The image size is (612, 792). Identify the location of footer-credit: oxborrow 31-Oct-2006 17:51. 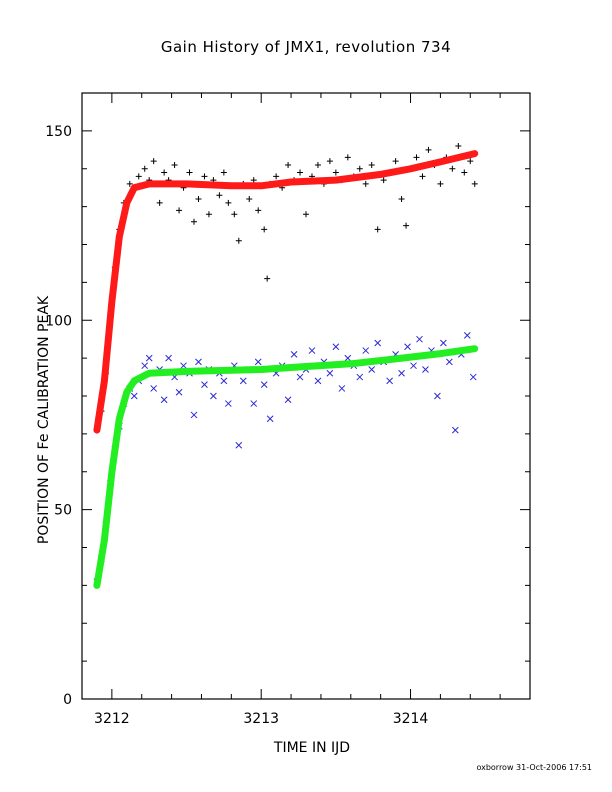
(534, 767).